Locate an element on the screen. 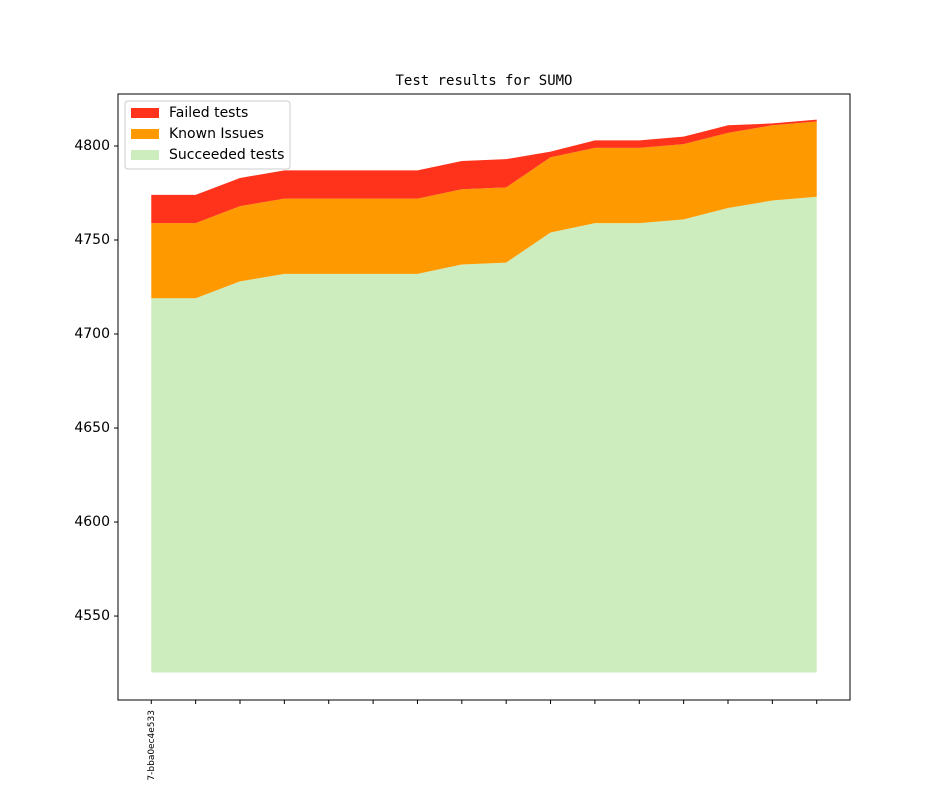 The width and height of the screenshot is (944, 791). y-tick-label: 4750 is located at coordinates (92, 240).